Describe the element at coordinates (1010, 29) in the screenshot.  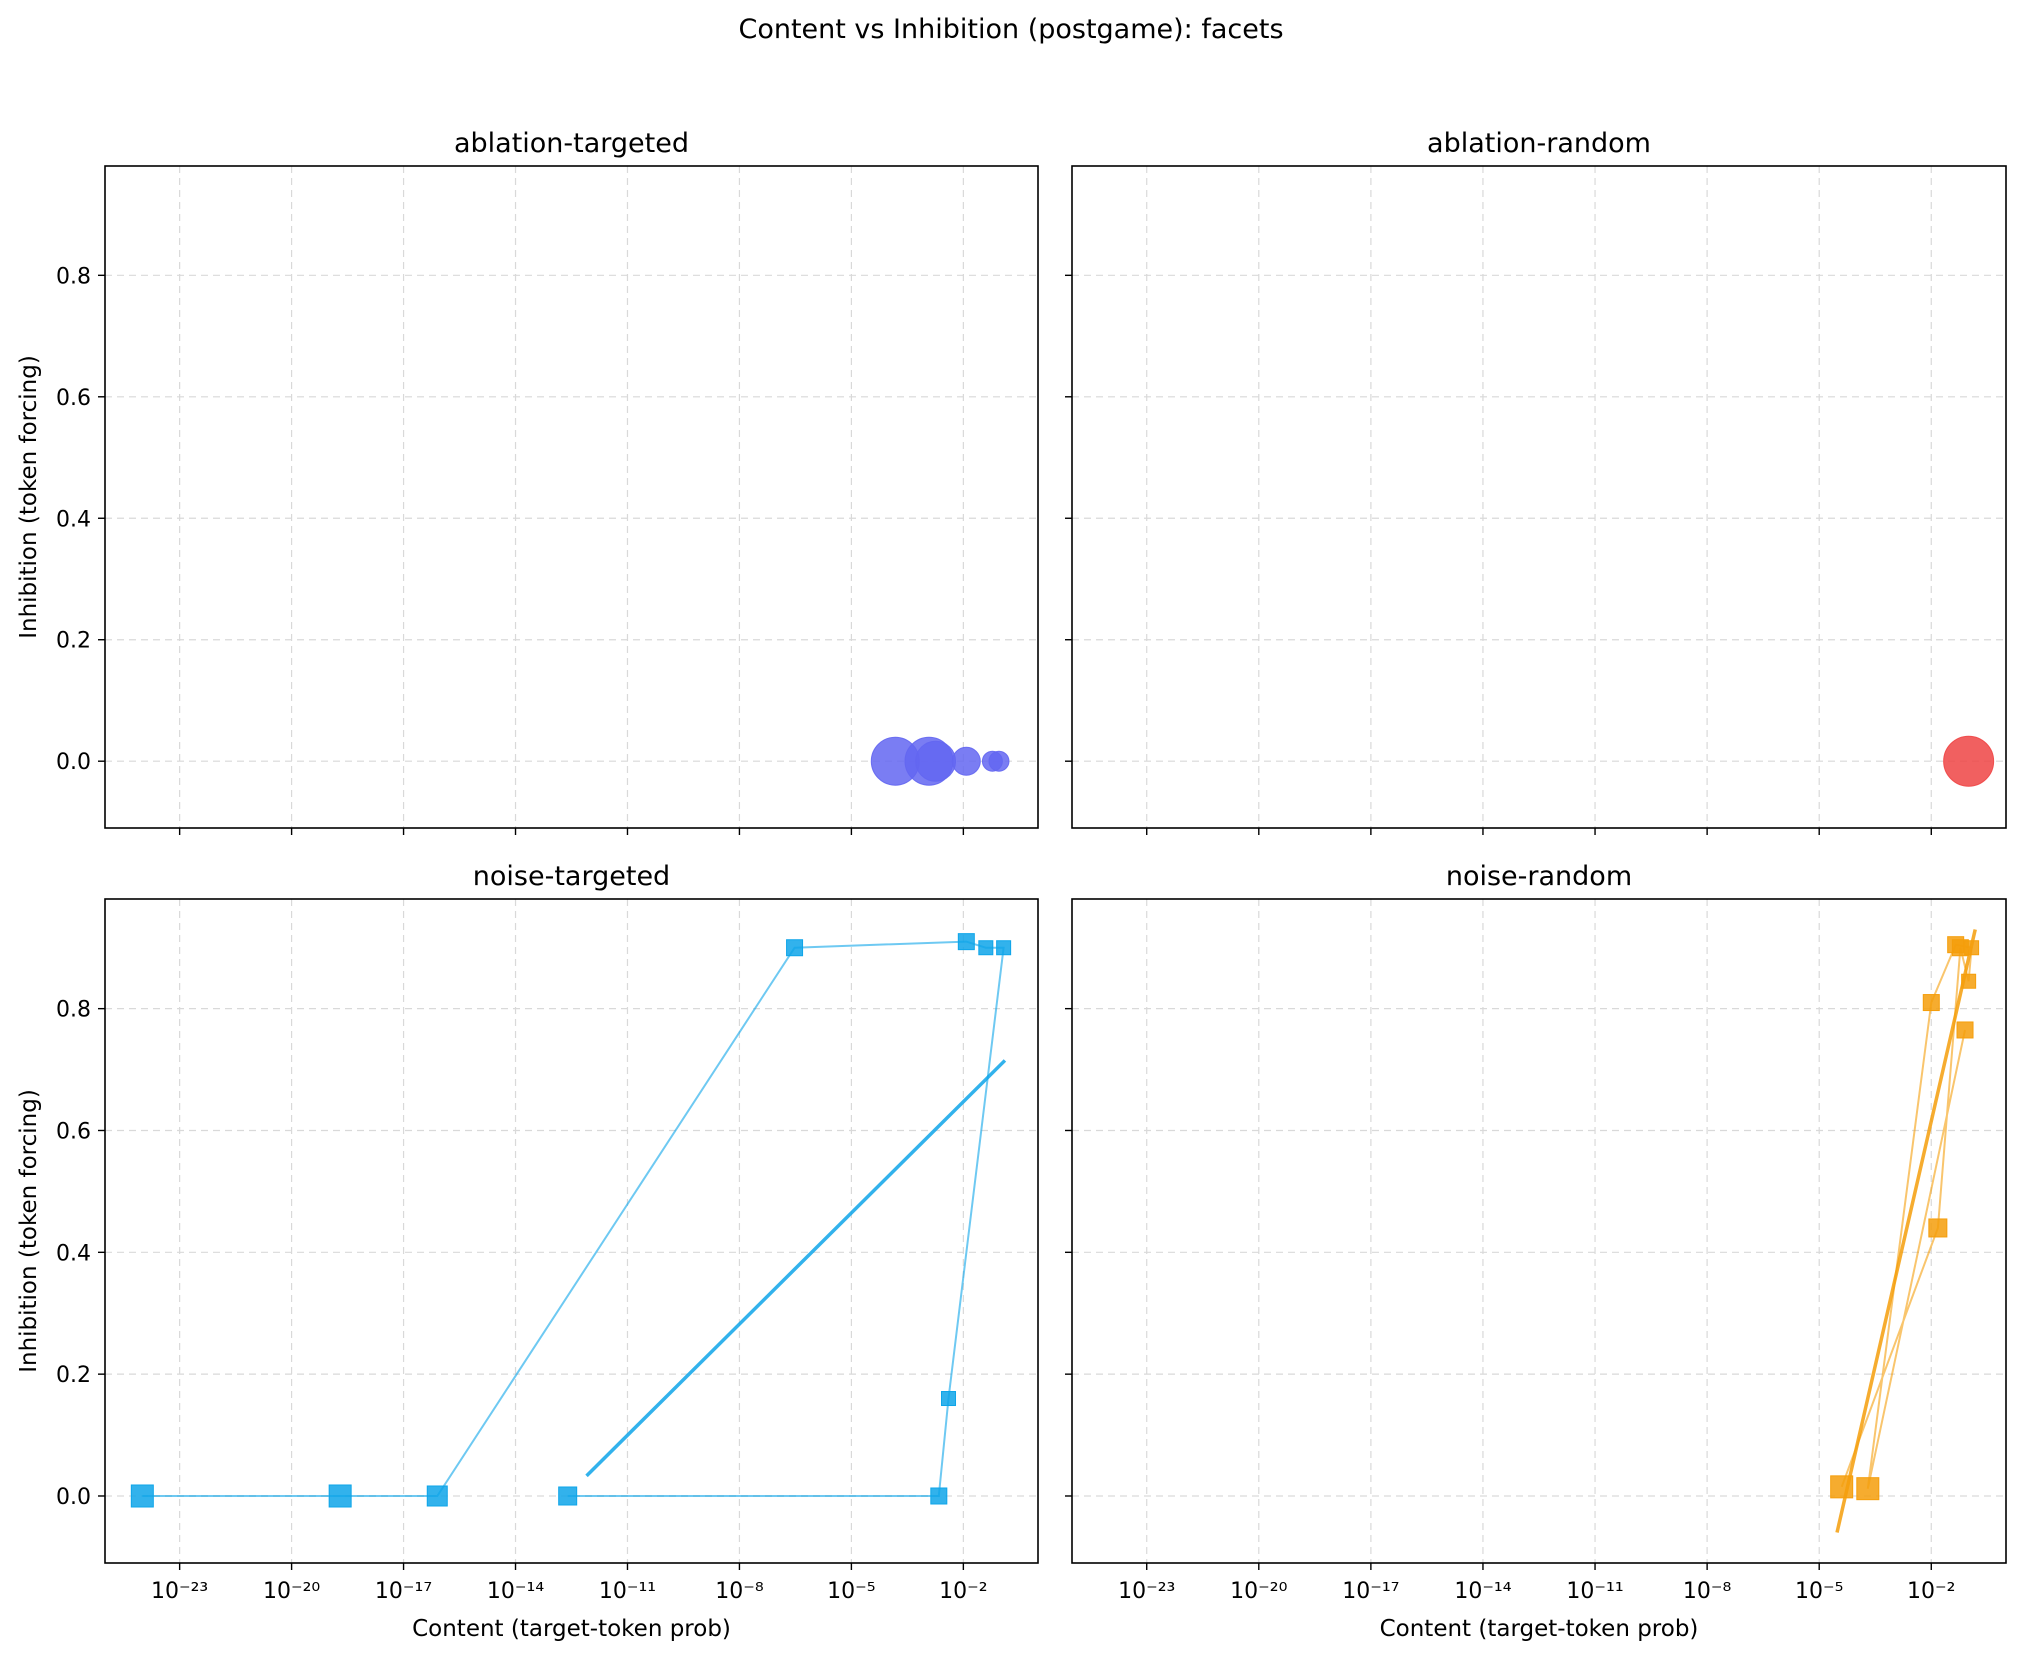
I see `figure-title: Content vs Inhibition (postgame): facets` at that location.